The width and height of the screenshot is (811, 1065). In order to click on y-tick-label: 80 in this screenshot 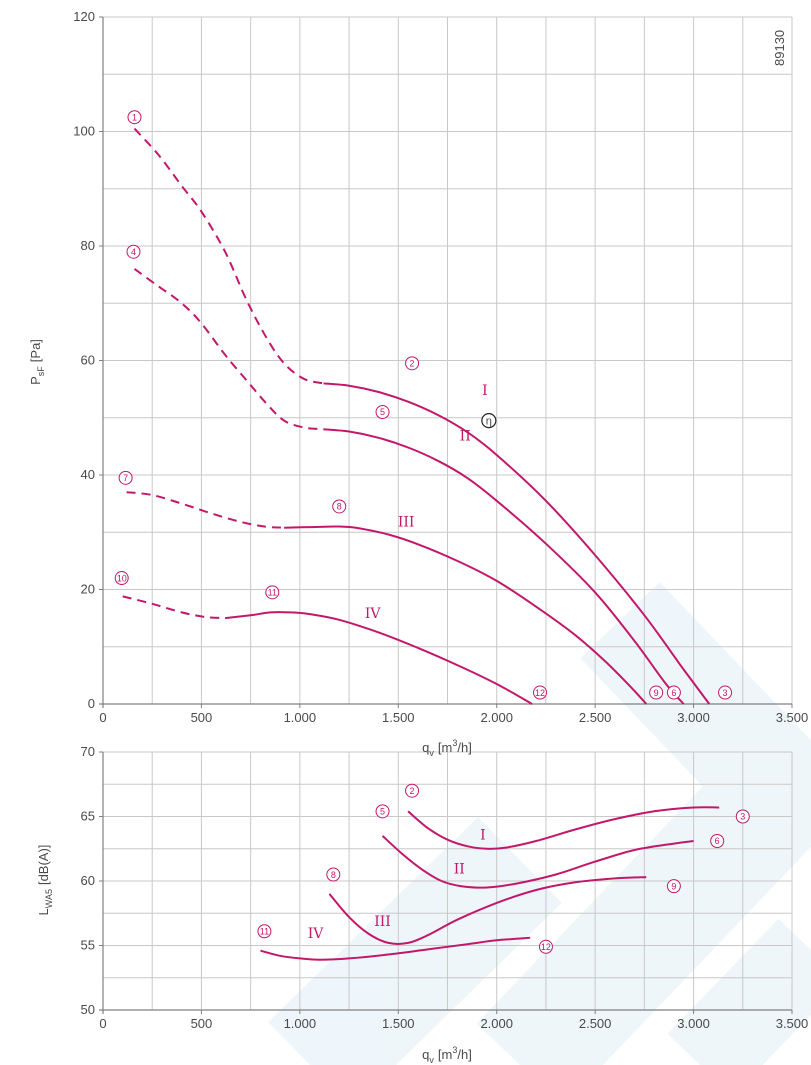, I will do `click(88, 245)`.